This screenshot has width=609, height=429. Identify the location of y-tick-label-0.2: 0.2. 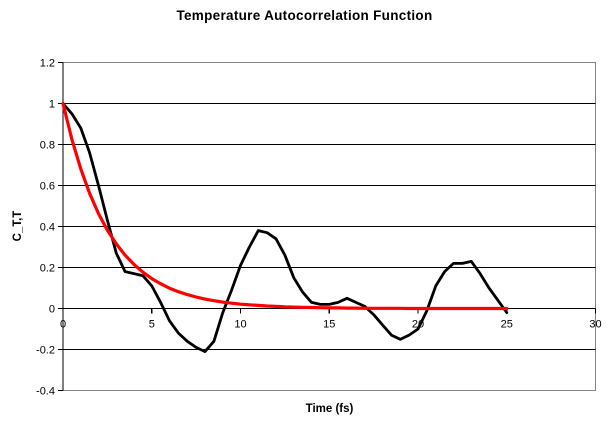
(47, 269).